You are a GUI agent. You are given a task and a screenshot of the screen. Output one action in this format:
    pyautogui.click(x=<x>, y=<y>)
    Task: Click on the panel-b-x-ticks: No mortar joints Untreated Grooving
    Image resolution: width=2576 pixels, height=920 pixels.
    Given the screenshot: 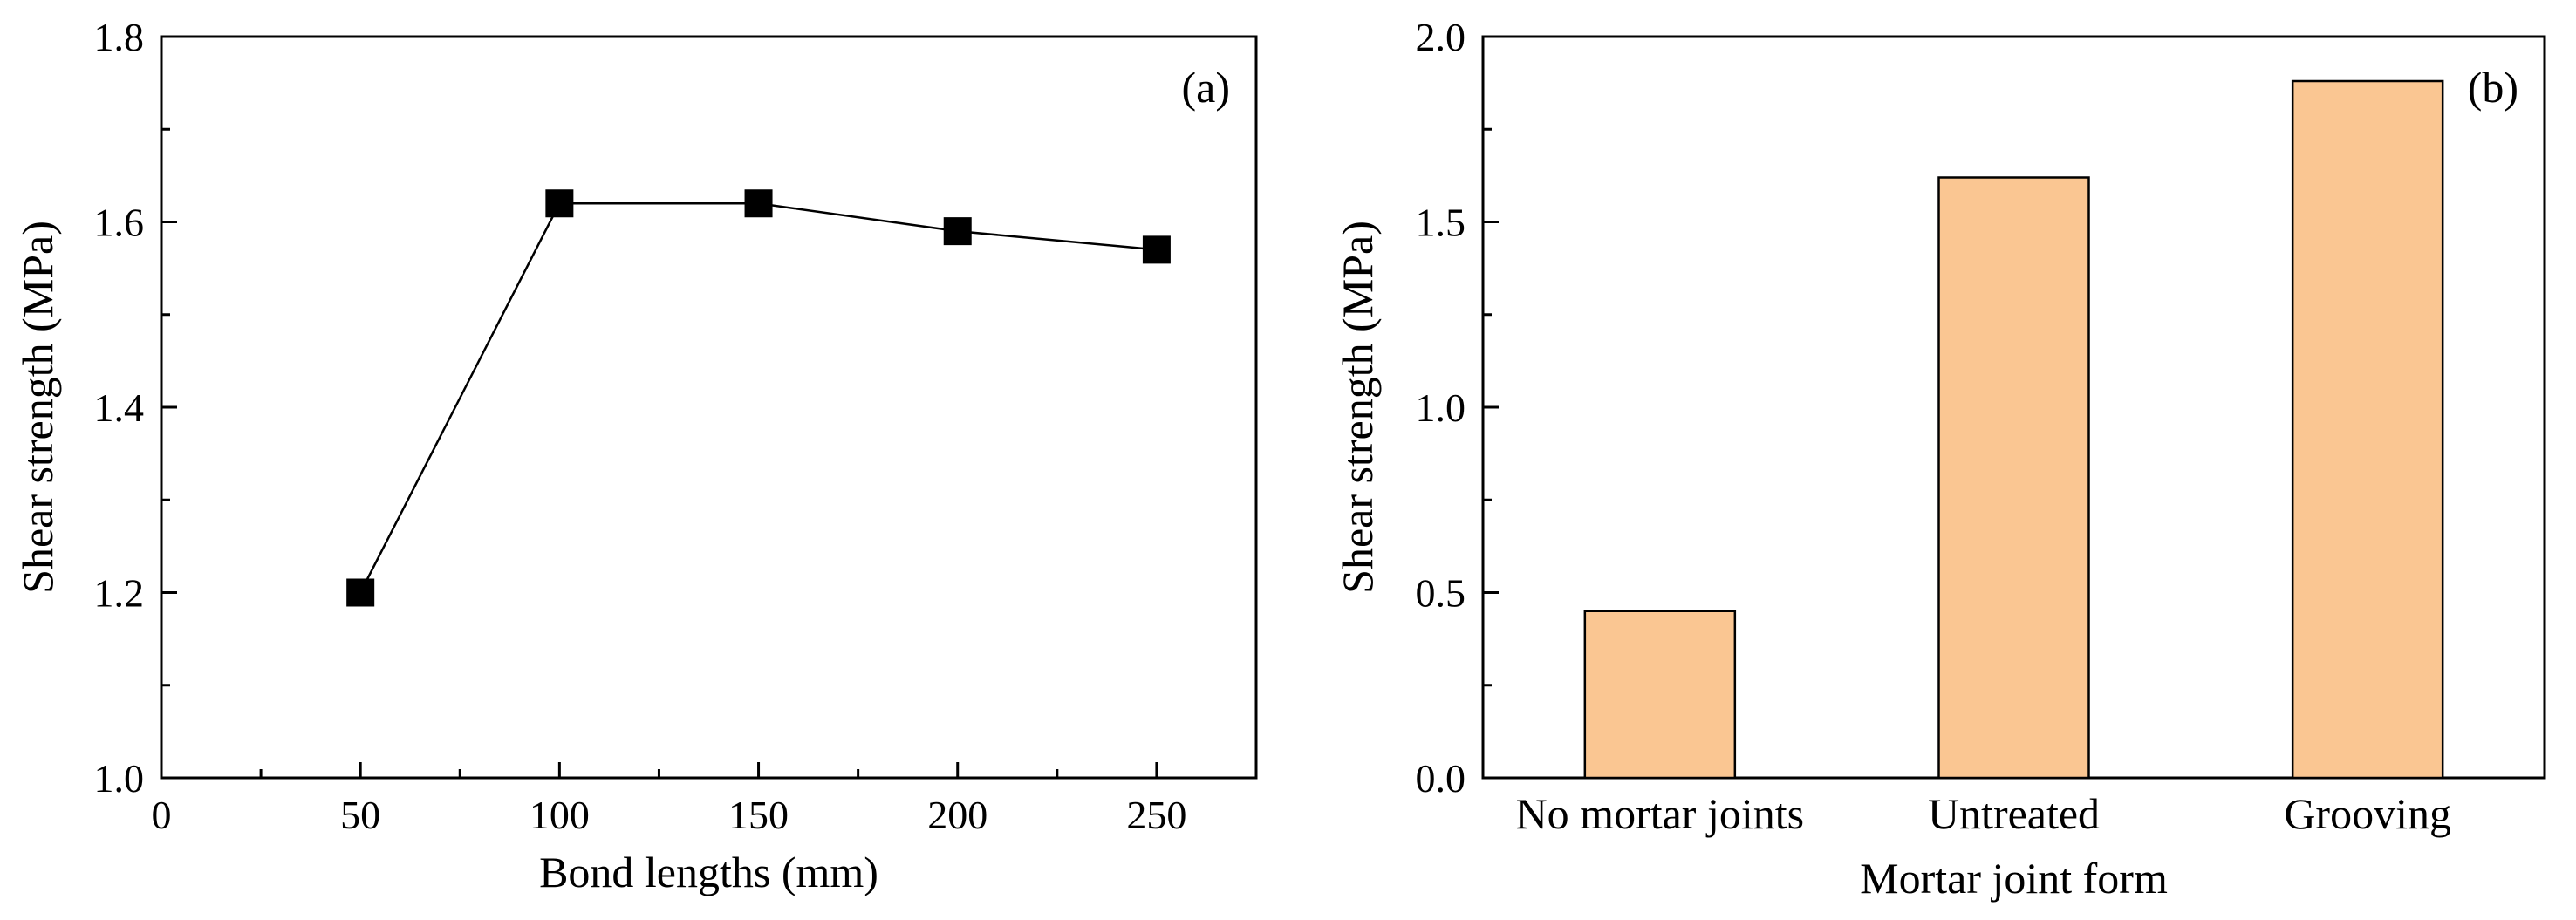 What is the action you would take?
    pyautogui.click(x=1983, y=814)
    